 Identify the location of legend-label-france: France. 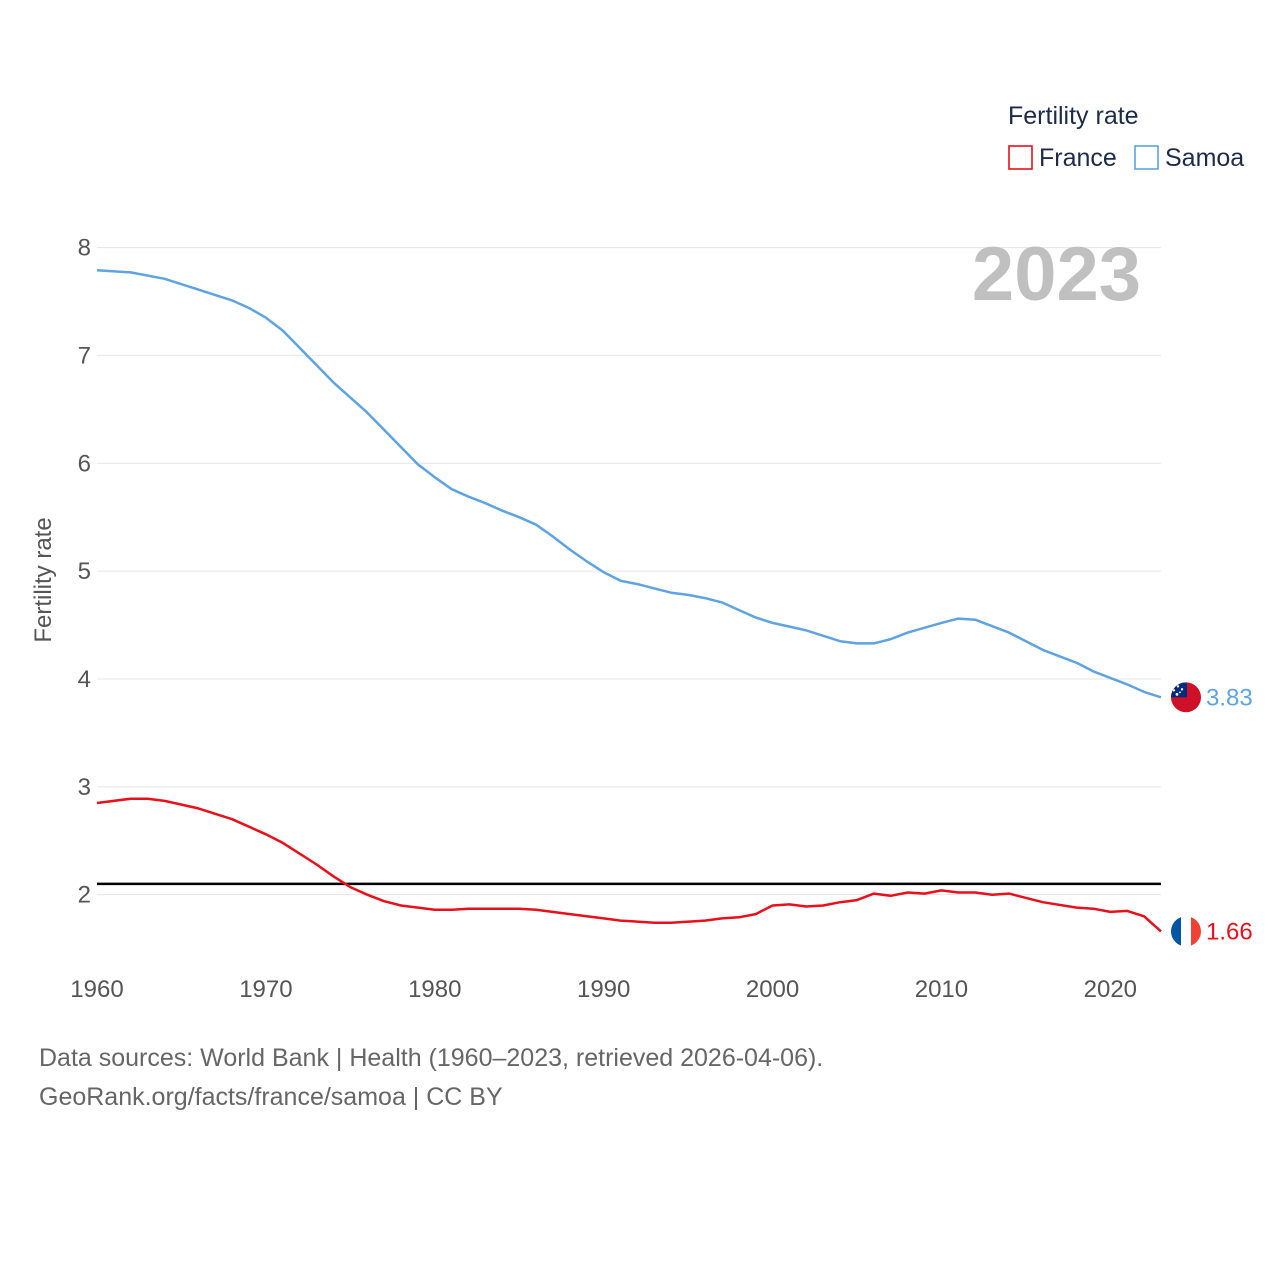
(1078, 158).